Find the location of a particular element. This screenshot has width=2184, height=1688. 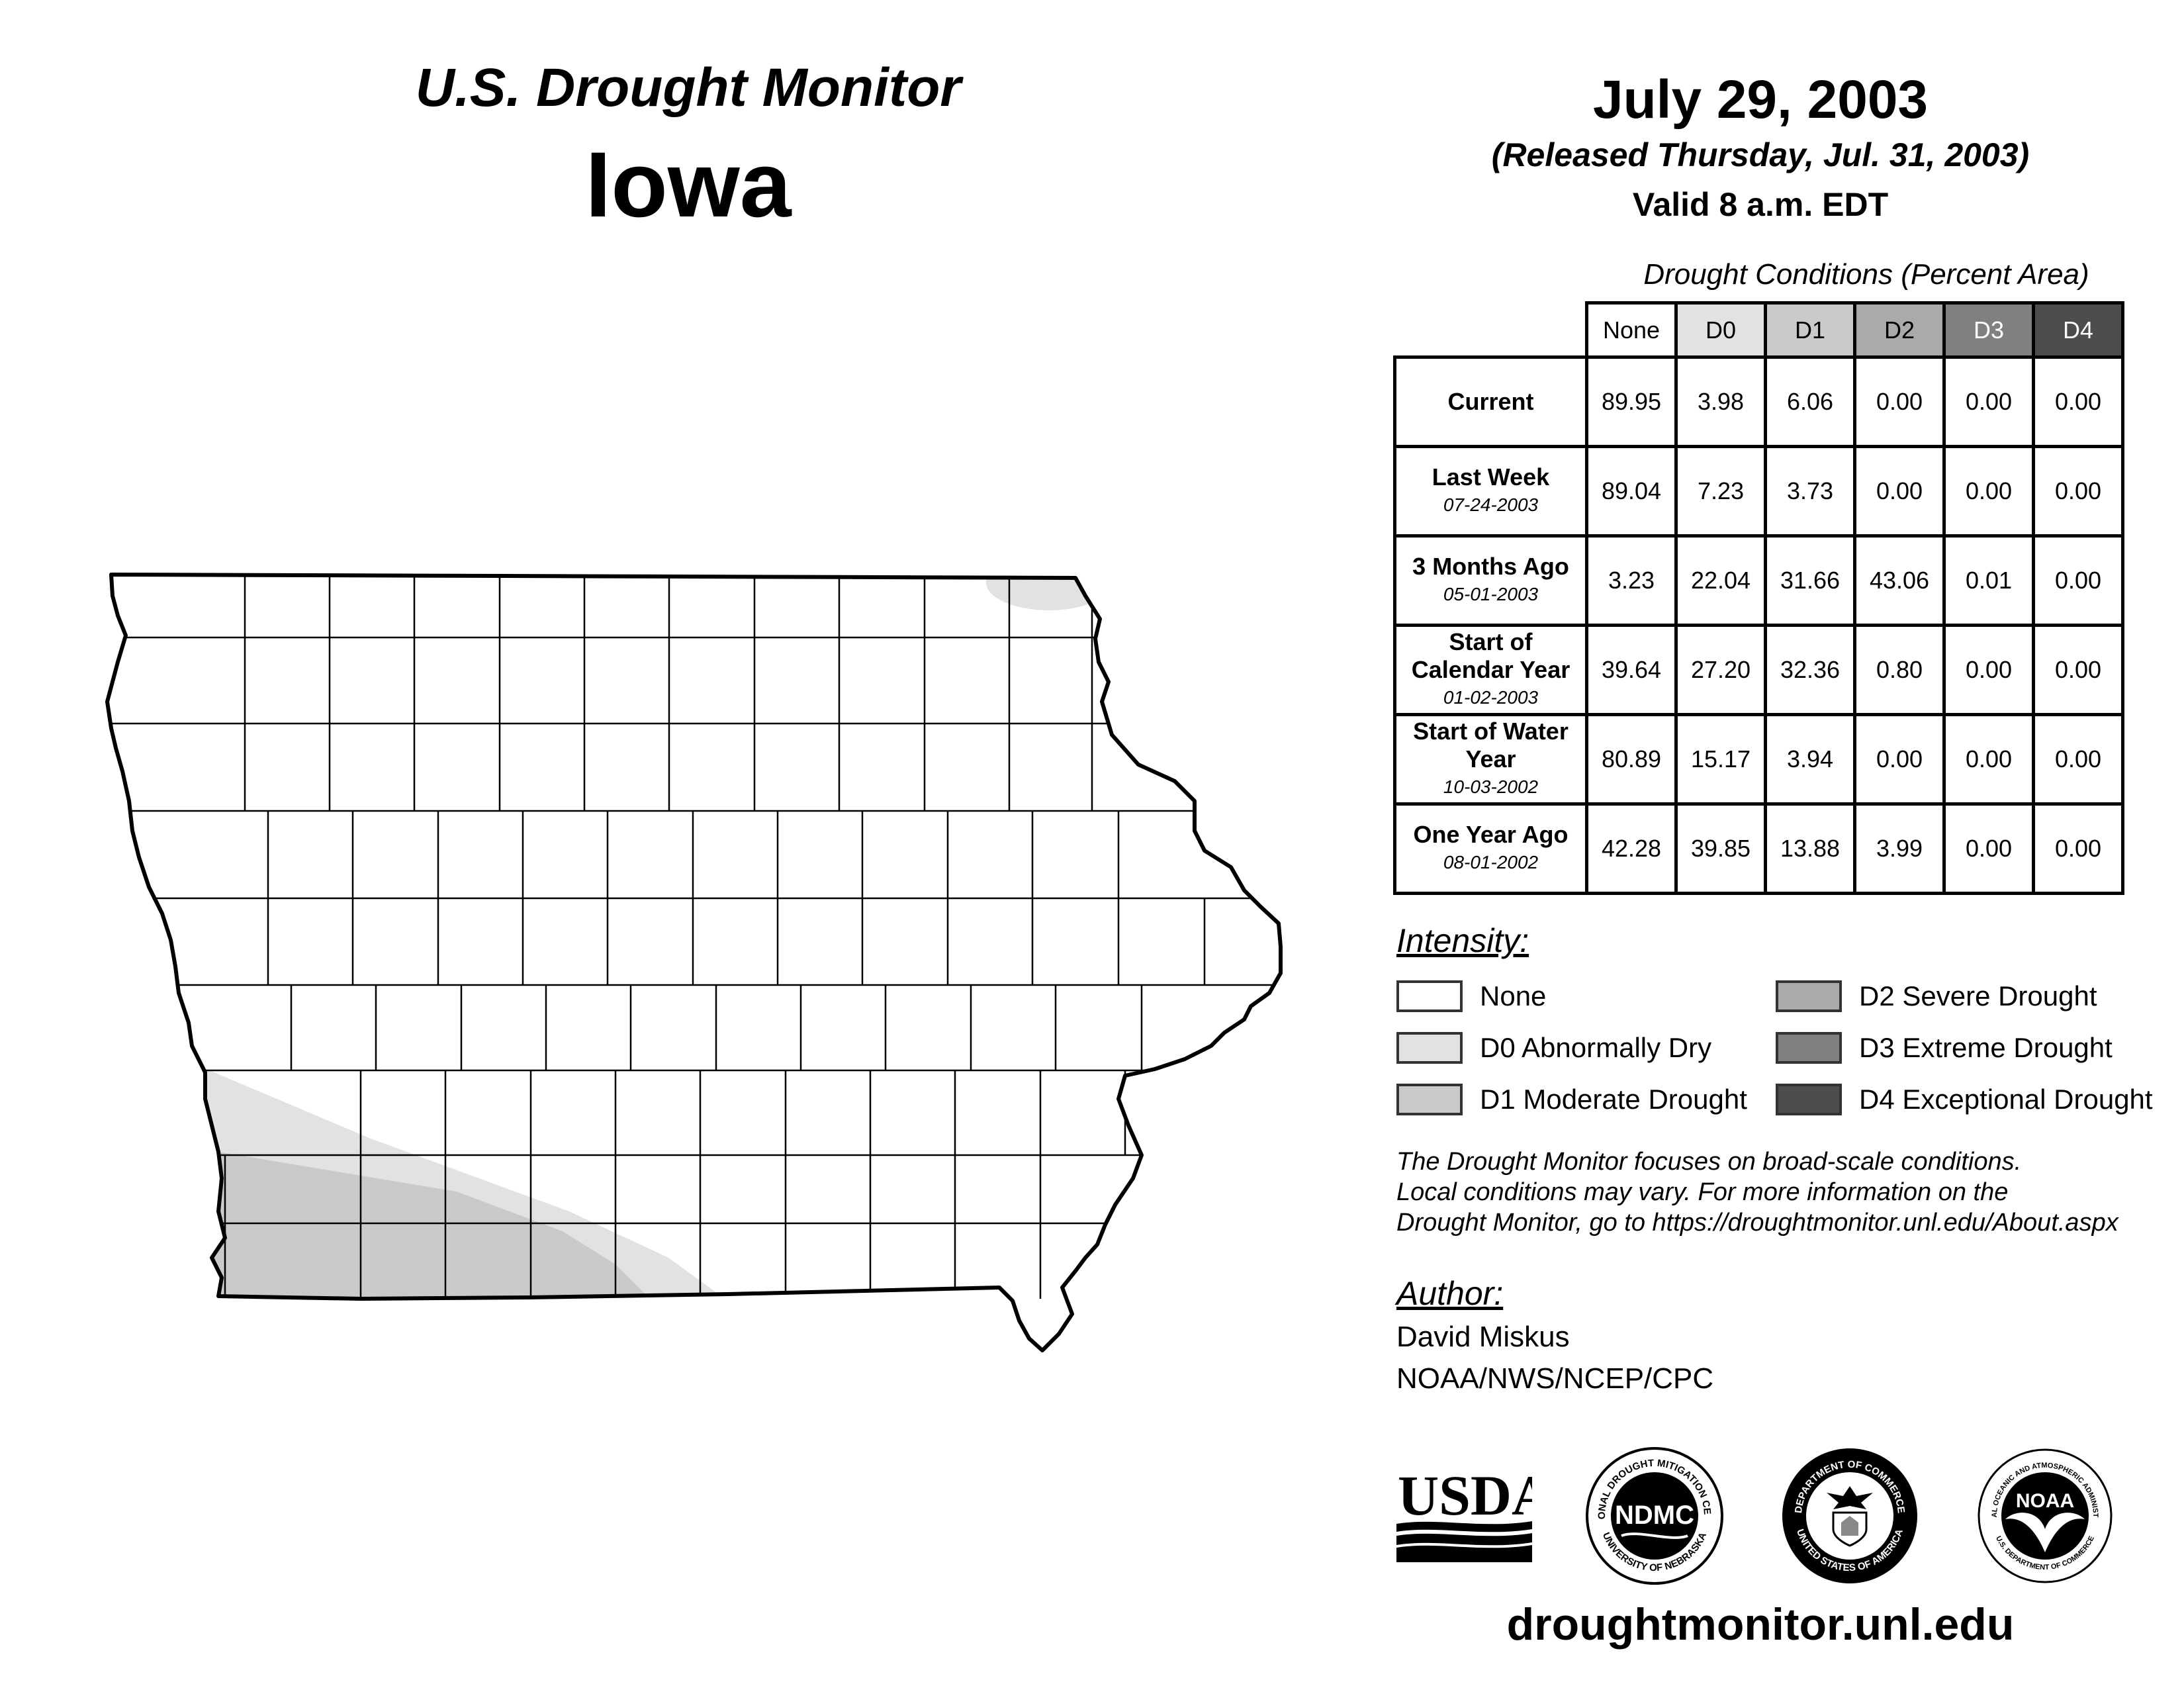

map-title: U.S. Drought Monitor is located at coordinates (688, 88).